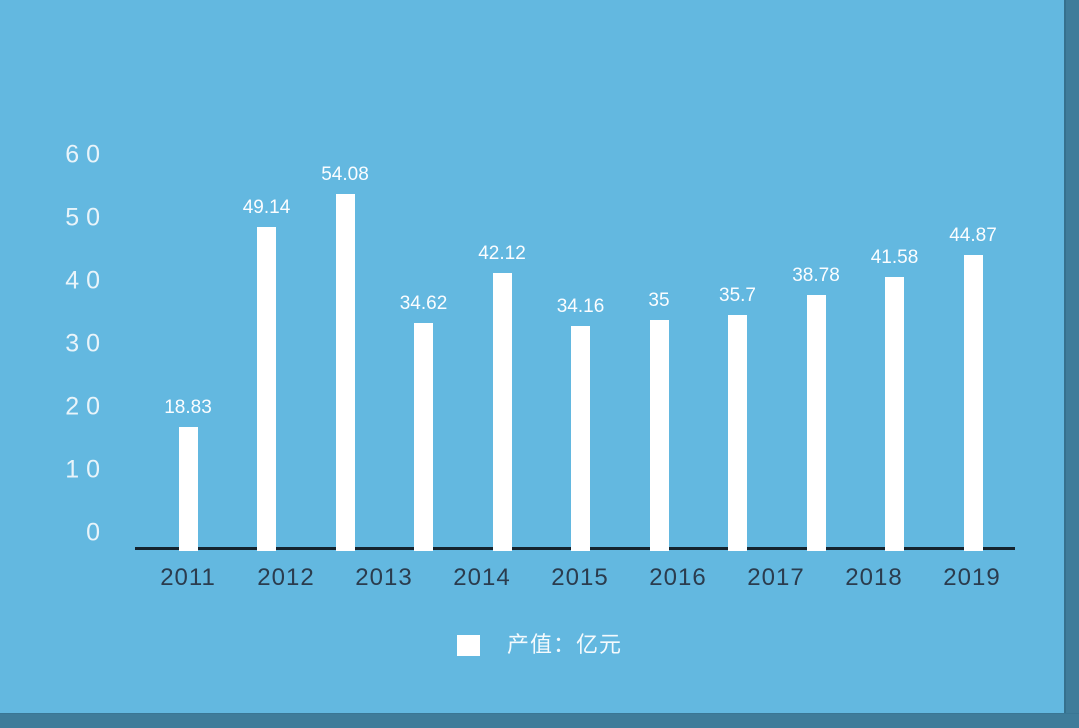 The width and height of the screenshot is (1079, 728). What do you see at coordinates (86, 343) in the screenshot?
I see `y-axis-tick-label: 30` at bounding box center [86, 343].